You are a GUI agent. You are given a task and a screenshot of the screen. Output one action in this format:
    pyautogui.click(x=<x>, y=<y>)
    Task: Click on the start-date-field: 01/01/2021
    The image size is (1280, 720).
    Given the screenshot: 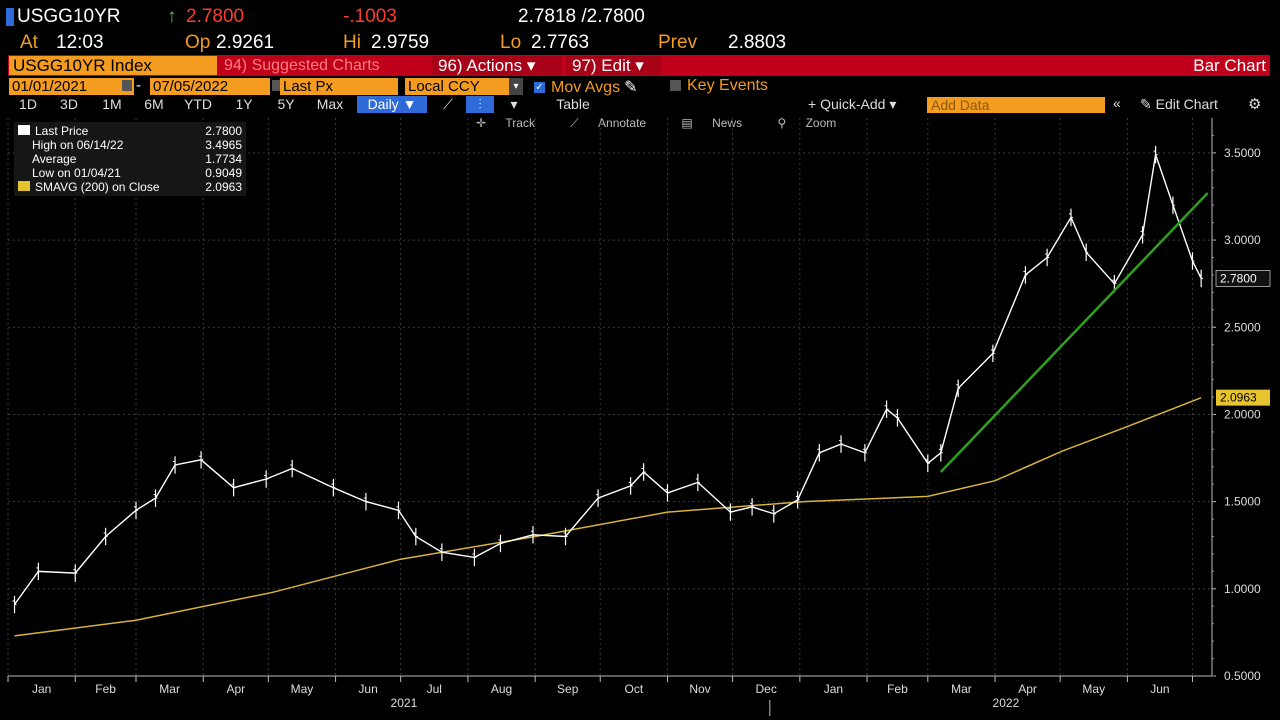 What is the action you would take?
    pyautogui.click(x=71, y=86)
    